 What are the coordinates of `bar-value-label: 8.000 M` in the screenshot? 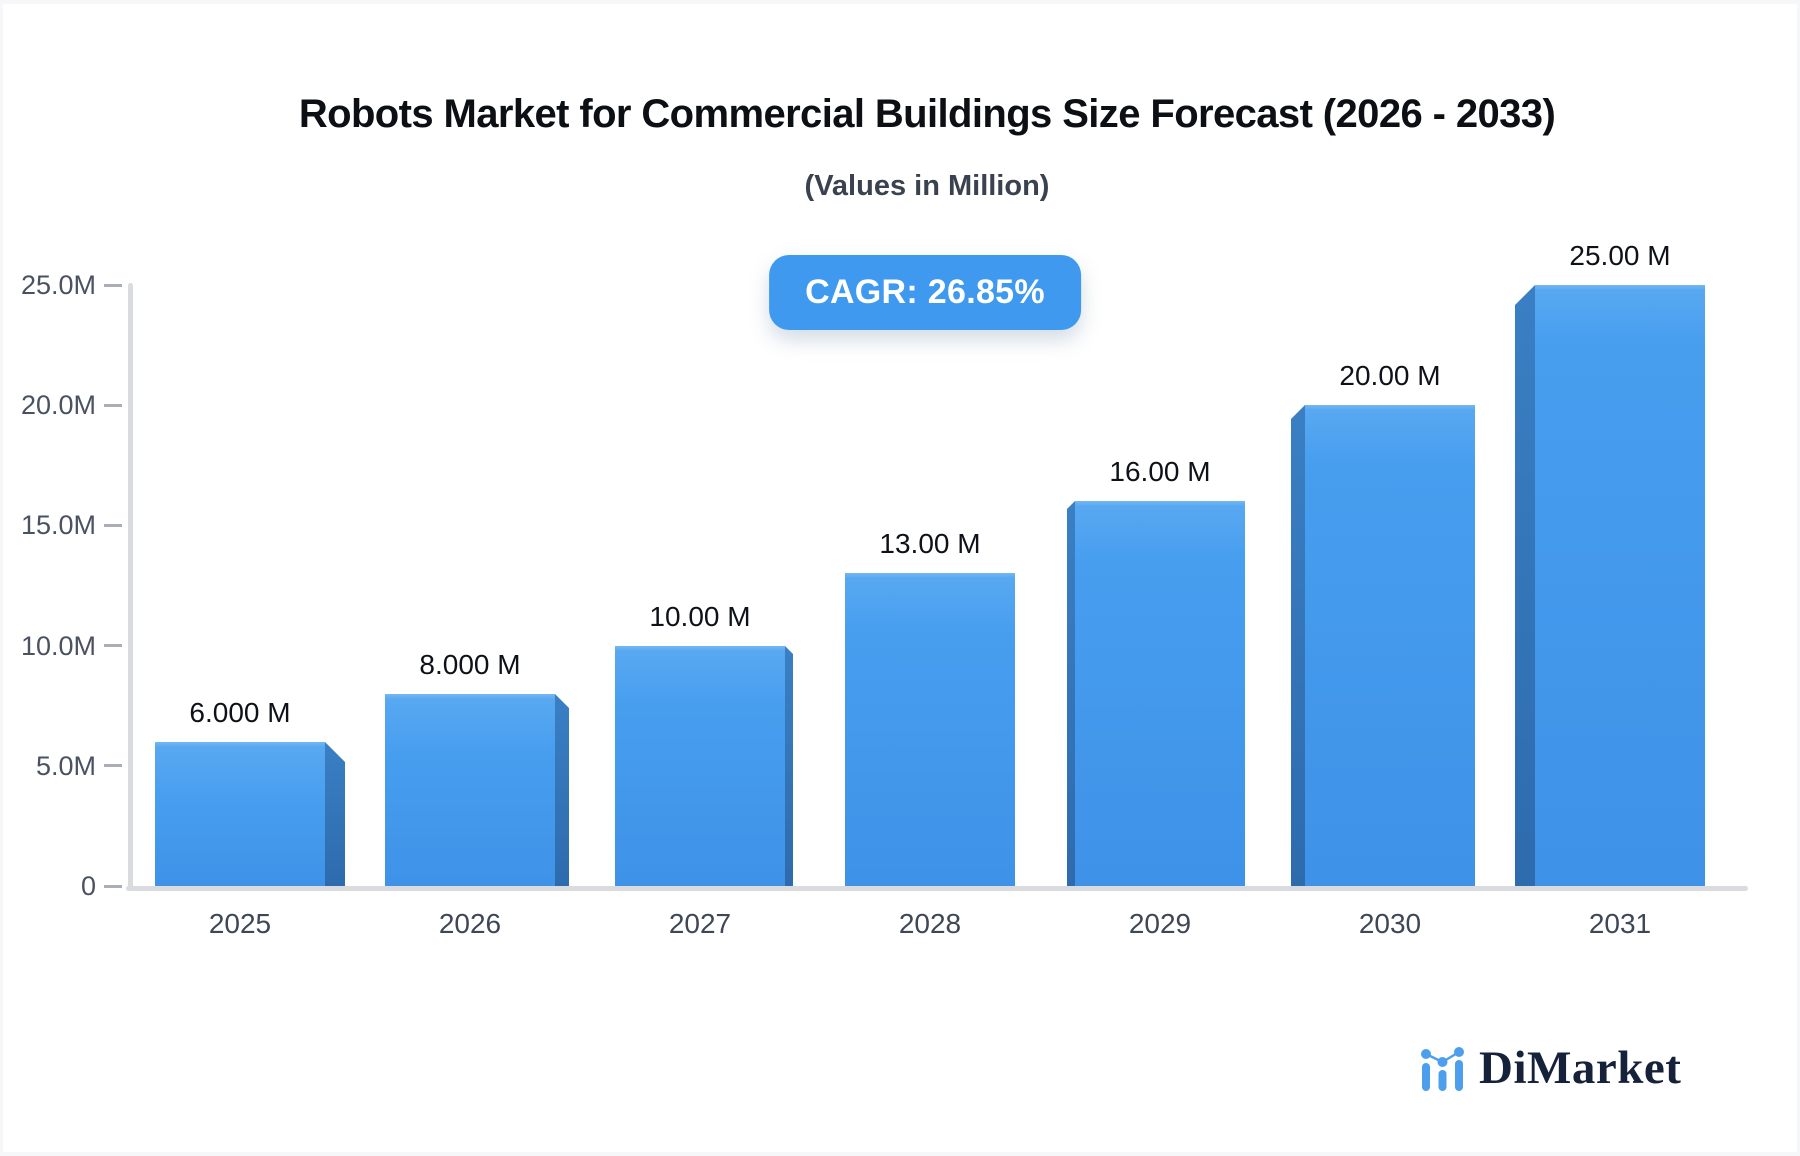 It's located at (470, 664).